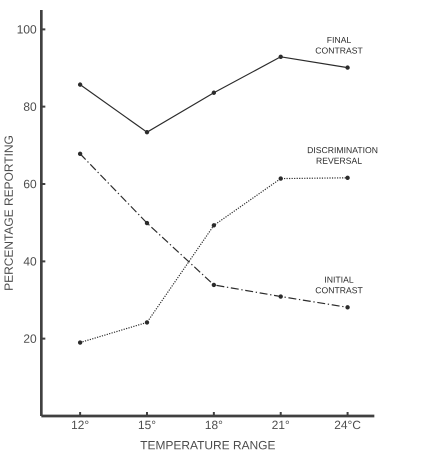  What do you see at coordinates (27, 29) in the screenshot?
I see `y-tick-label: 100` at bounding box center [27, 29].